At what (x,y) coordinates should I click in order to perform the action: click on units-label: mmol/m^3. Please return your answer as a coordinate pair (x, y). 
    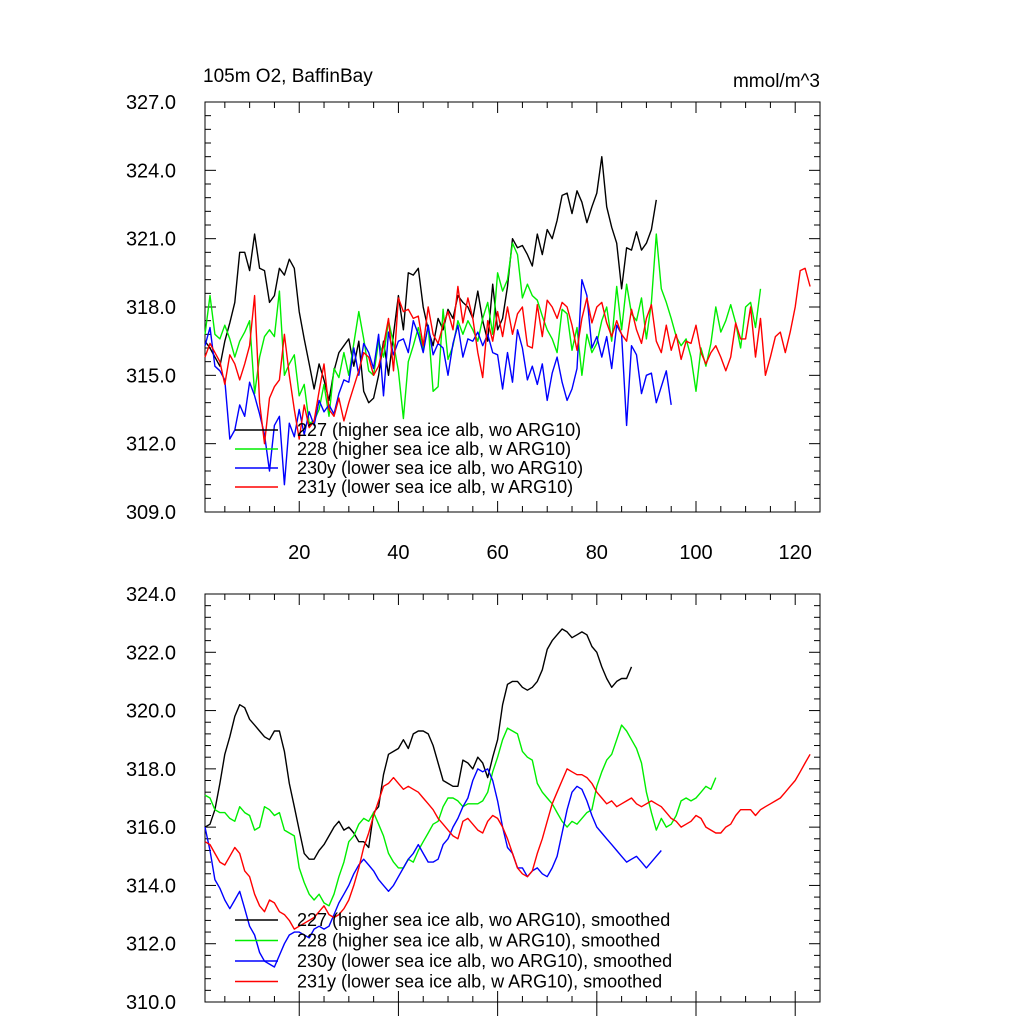
    Looking at the image, I should click on (776, 81).